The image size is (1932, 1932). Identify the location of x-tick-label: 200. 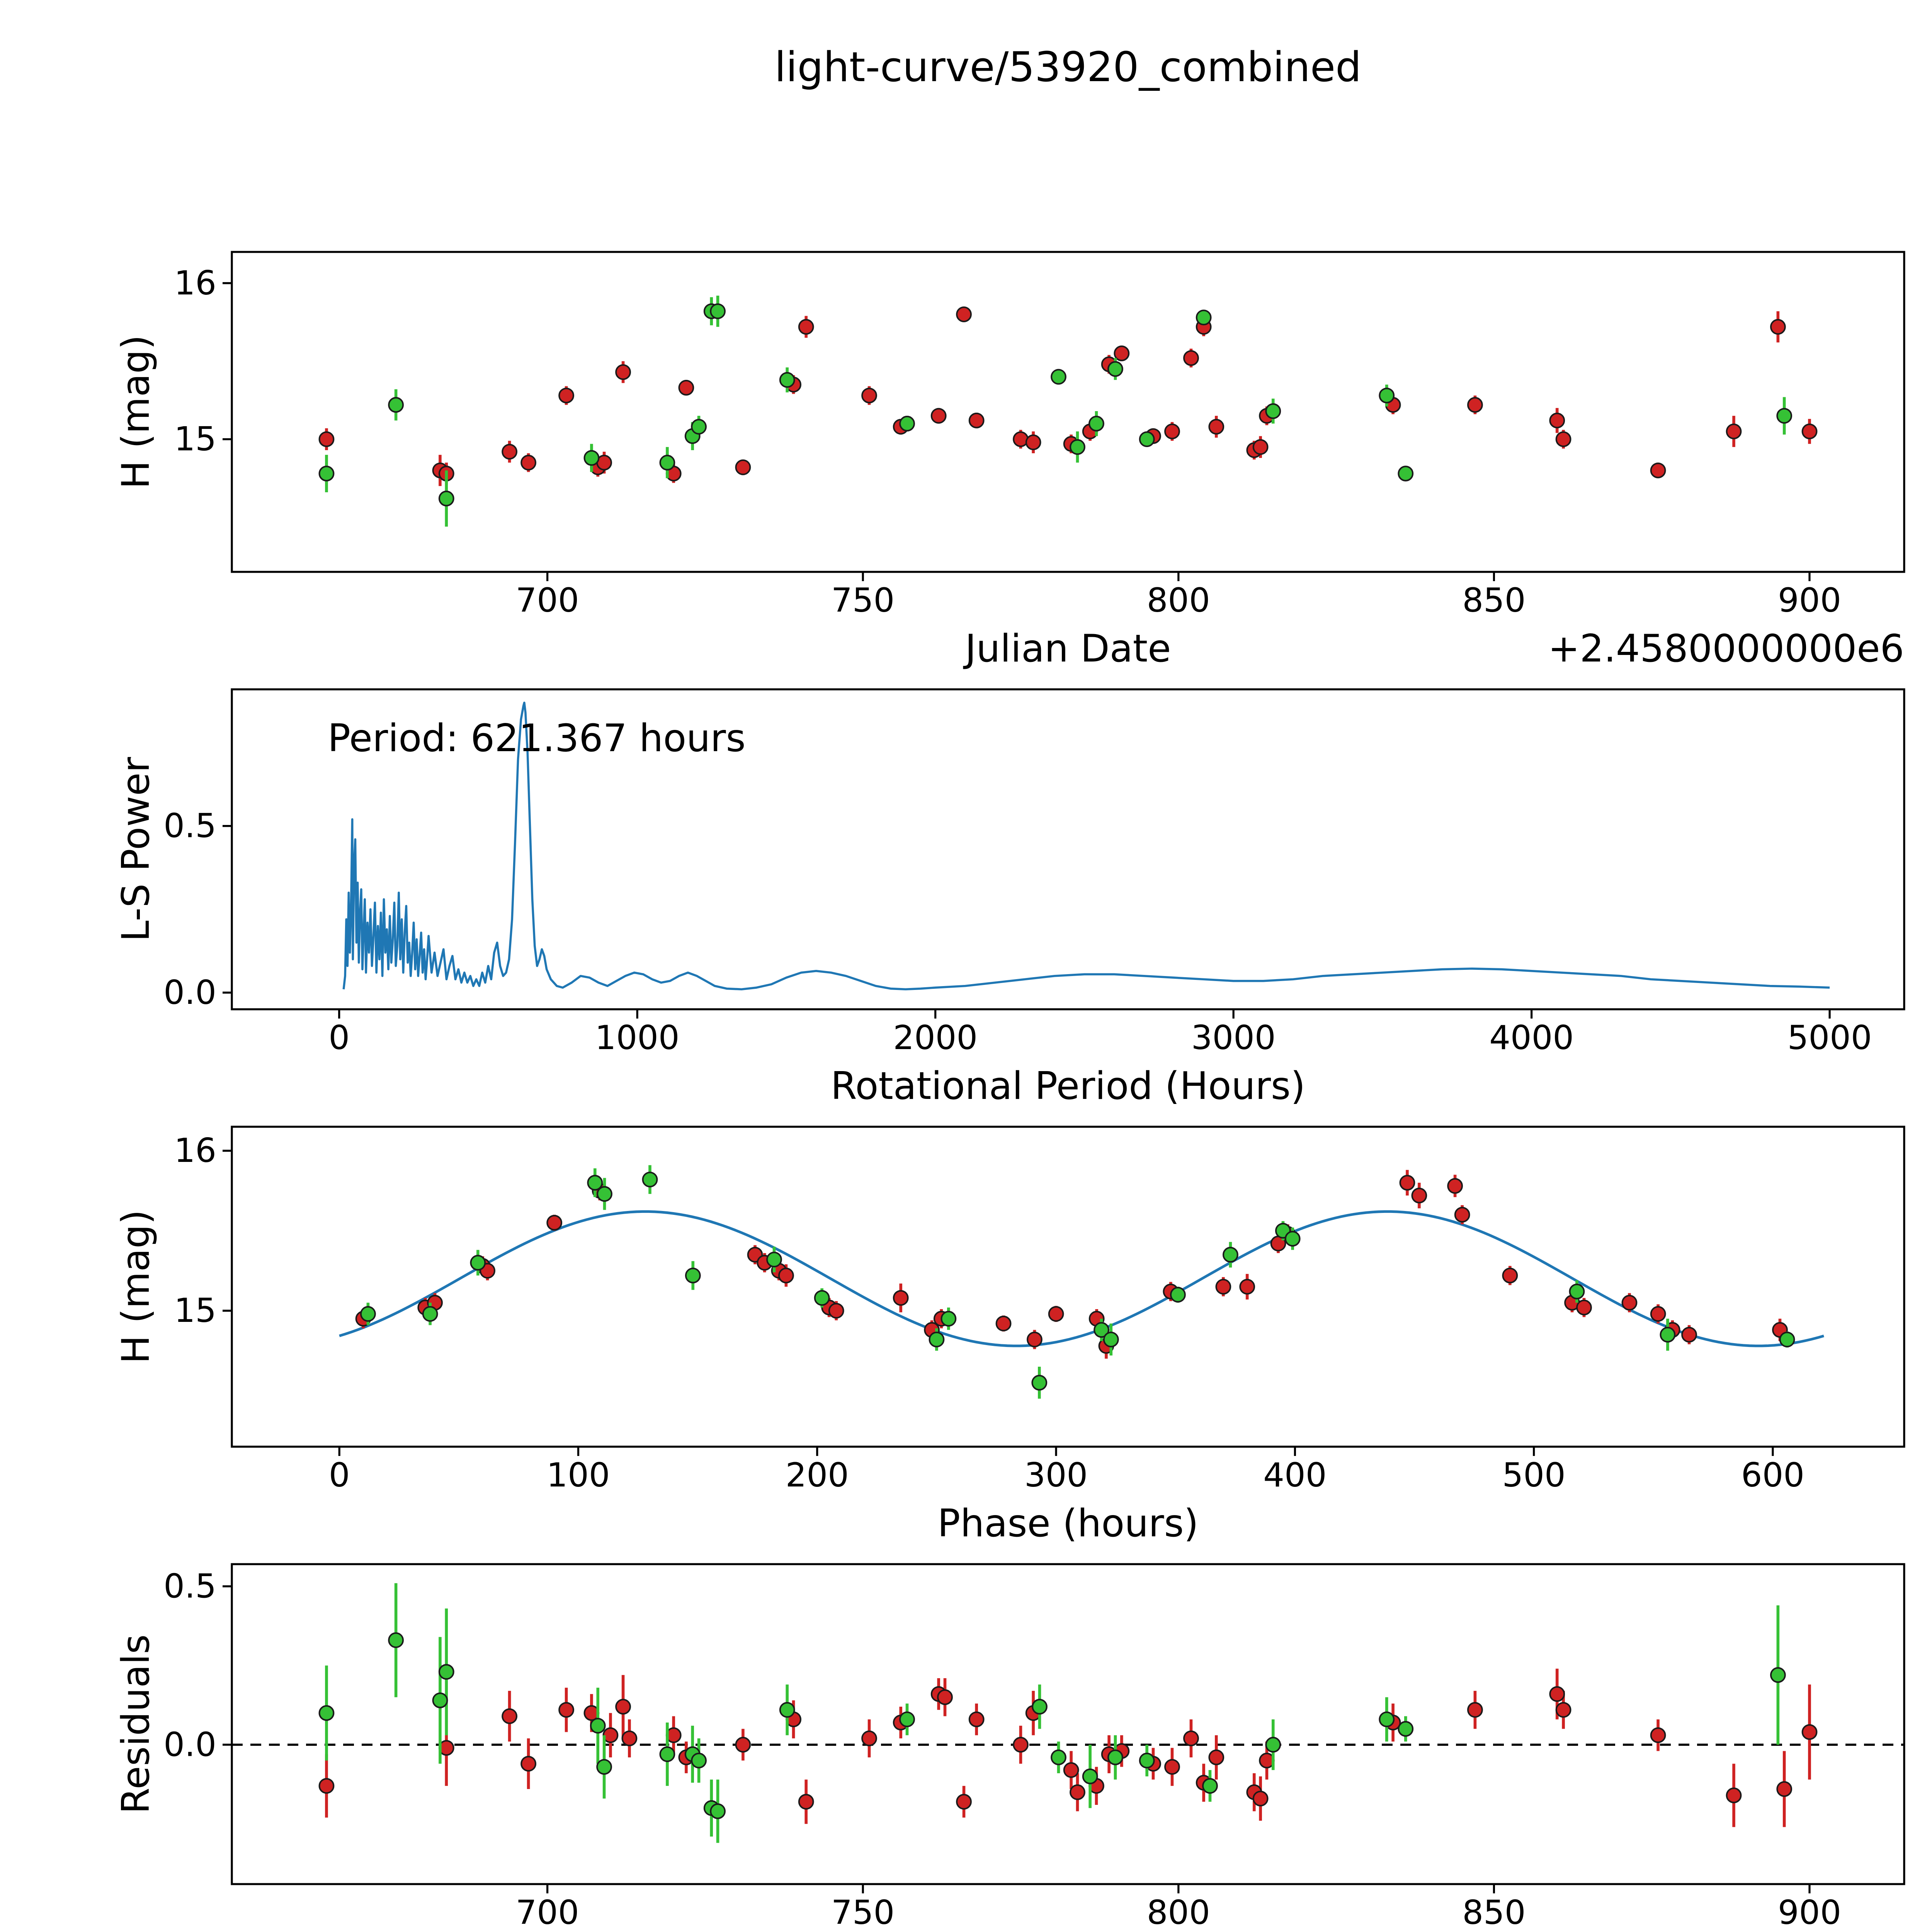
(818, 1476).